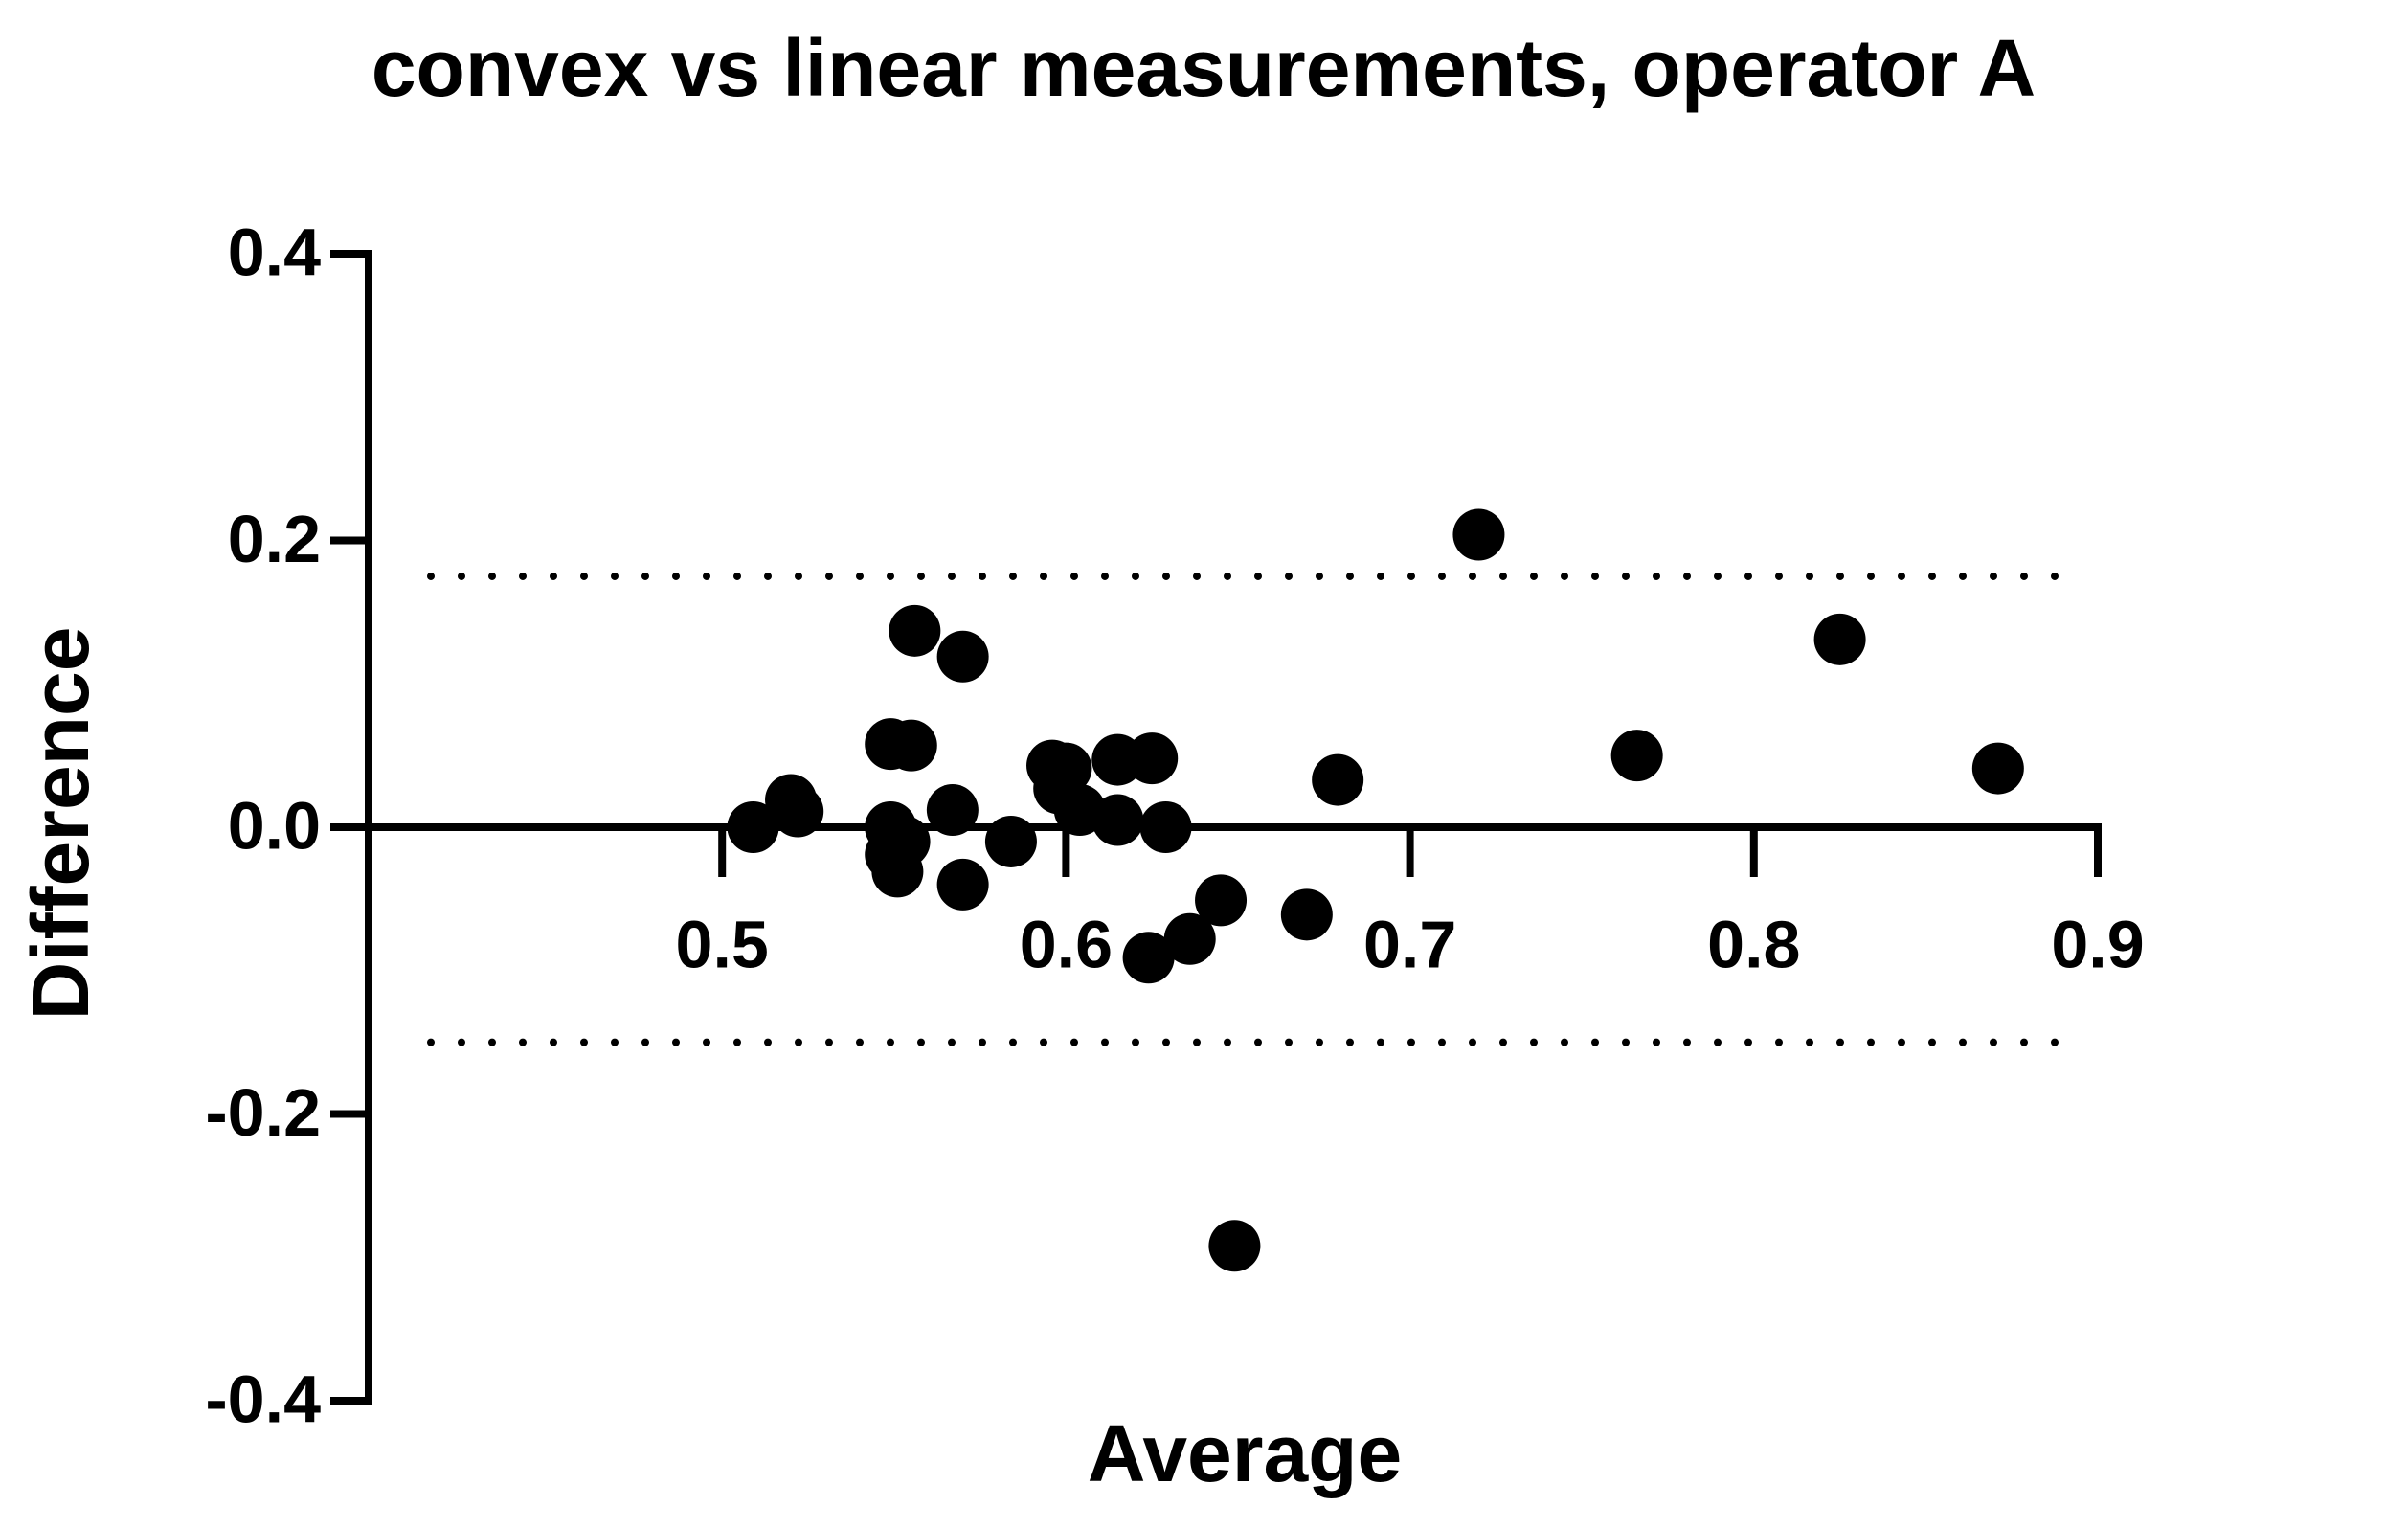 The height and width of the screenshot is (1529, 2408). Describe the element at coordinates (263, 1398) in the screenshot. I see `y-tick-label: -0.4` at that location.